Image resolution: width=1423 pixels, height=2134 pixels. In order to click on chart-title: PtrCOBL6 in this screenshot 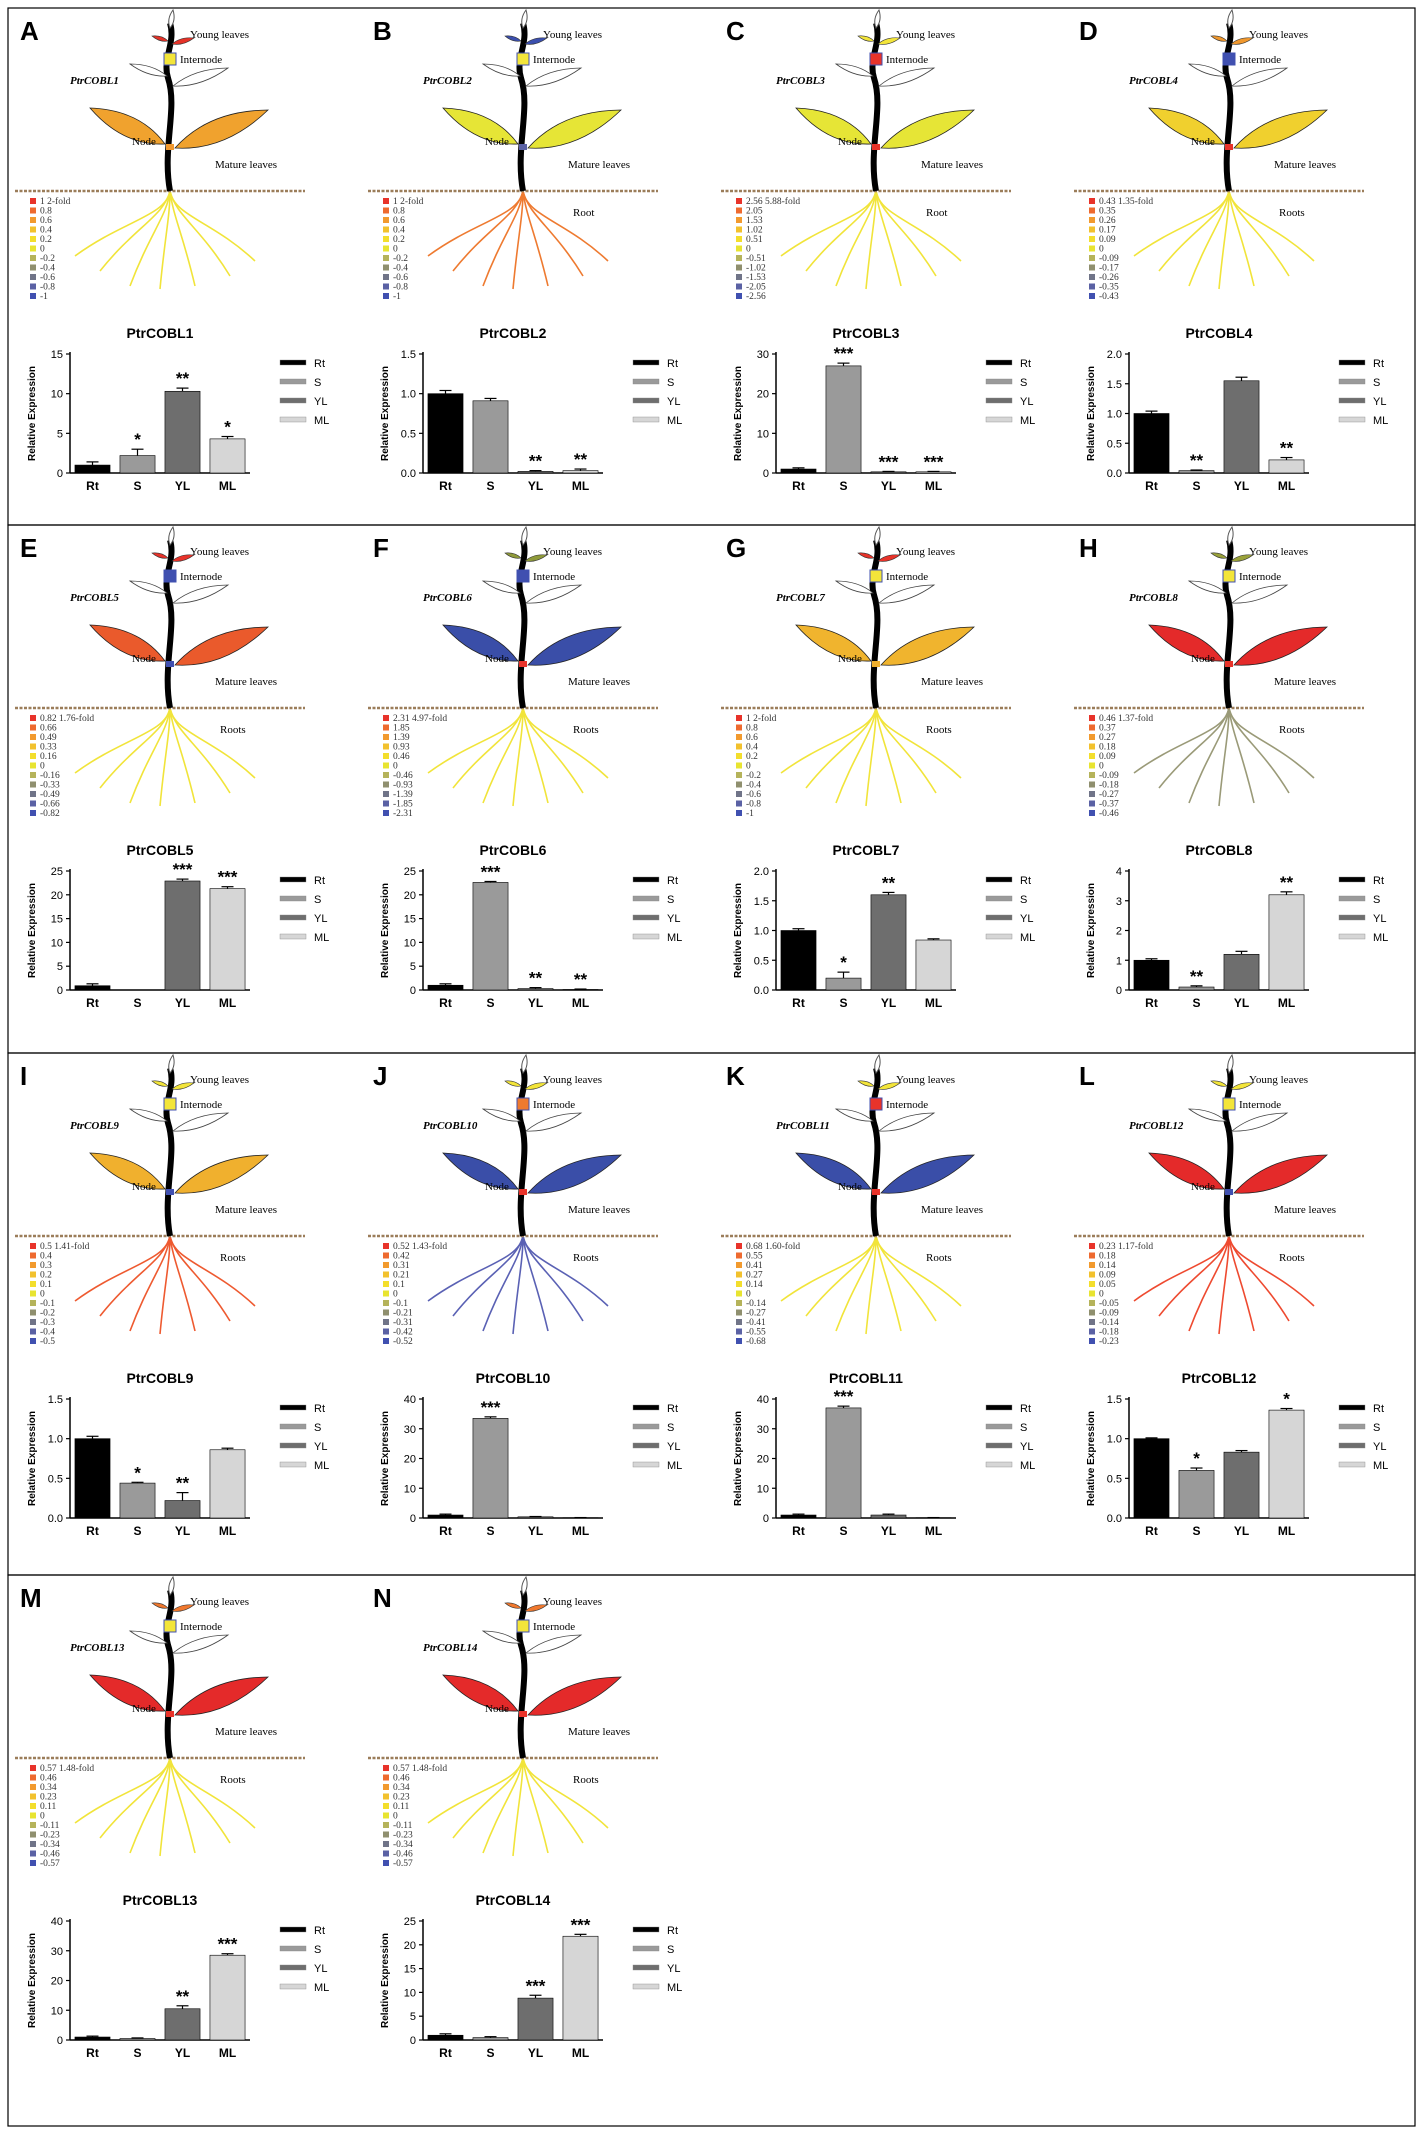, I will do `click(513, 850)`.